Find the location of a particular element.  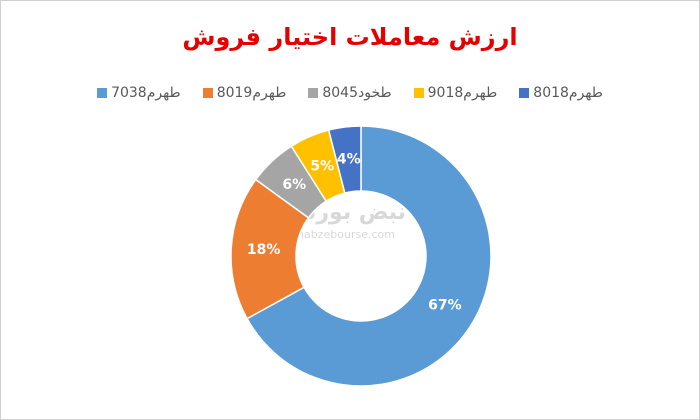

legend-item: طهرم8019 is located at coordinates (244, 93).